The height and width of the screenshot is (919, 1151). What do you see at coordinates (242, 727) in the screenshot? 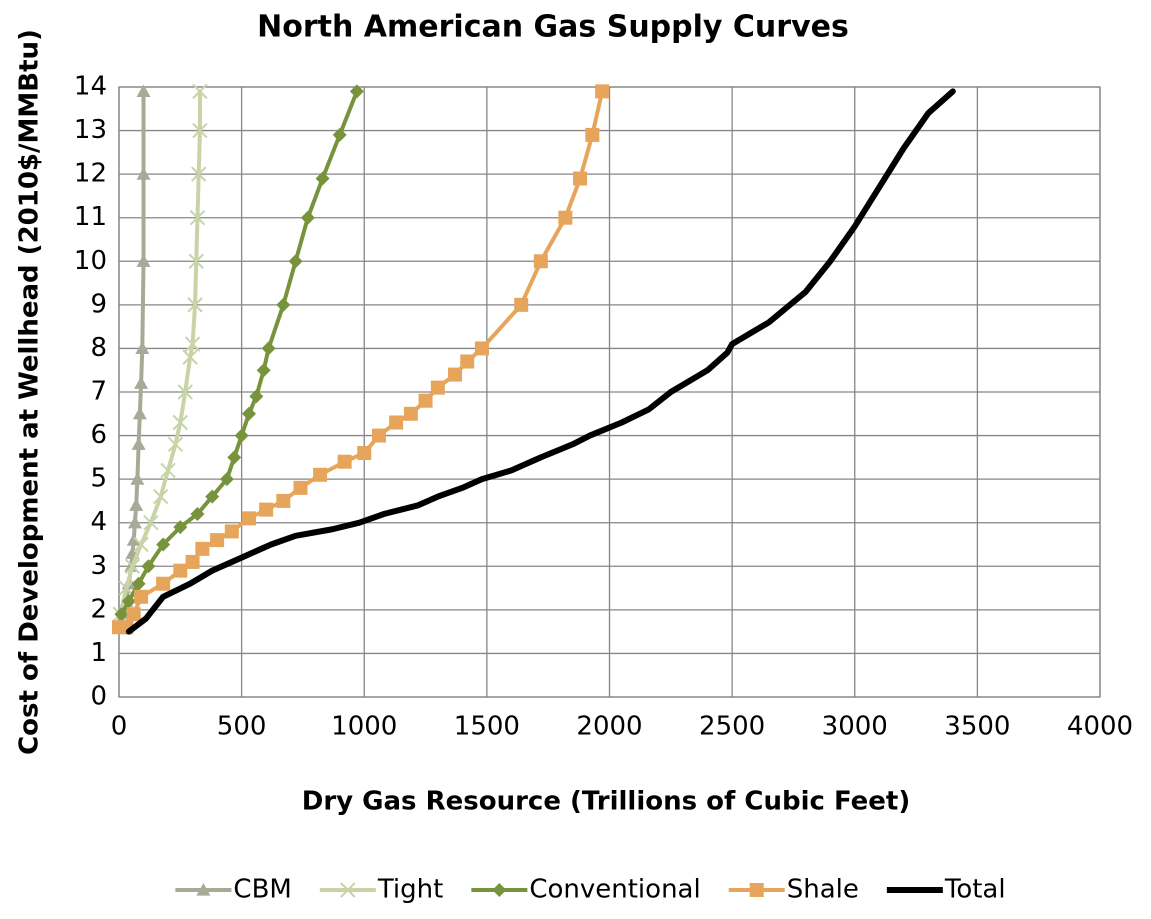
I see `x-tick-label: 500` at bounding box center [242, 727].